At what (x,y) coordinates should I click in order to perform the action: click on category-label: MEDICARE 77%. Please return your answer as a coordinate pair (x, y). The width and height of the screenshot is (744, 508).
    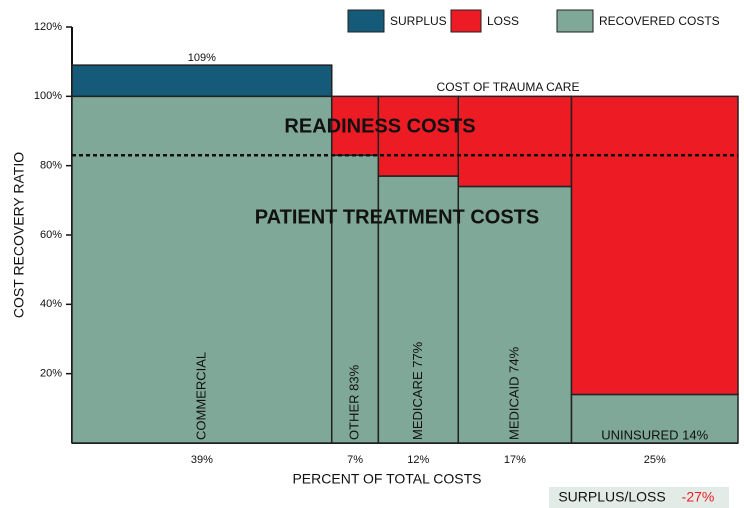
    Looking at the image, I should click on (417, 390).